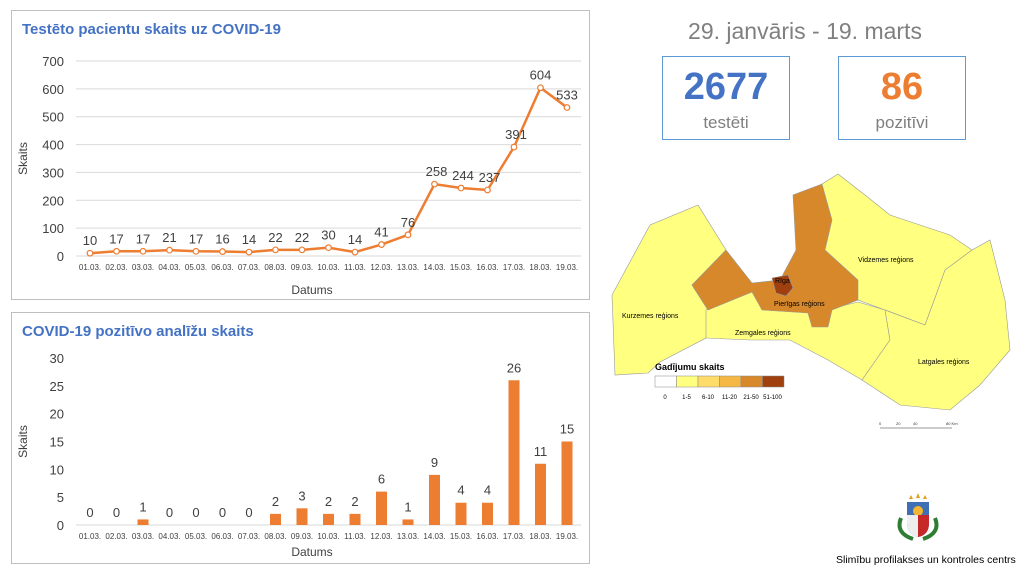 The image size is (1024, 576). Describe the element at coordinates (90, 240) in the screenshot. I see `data-label: 10` at that location.